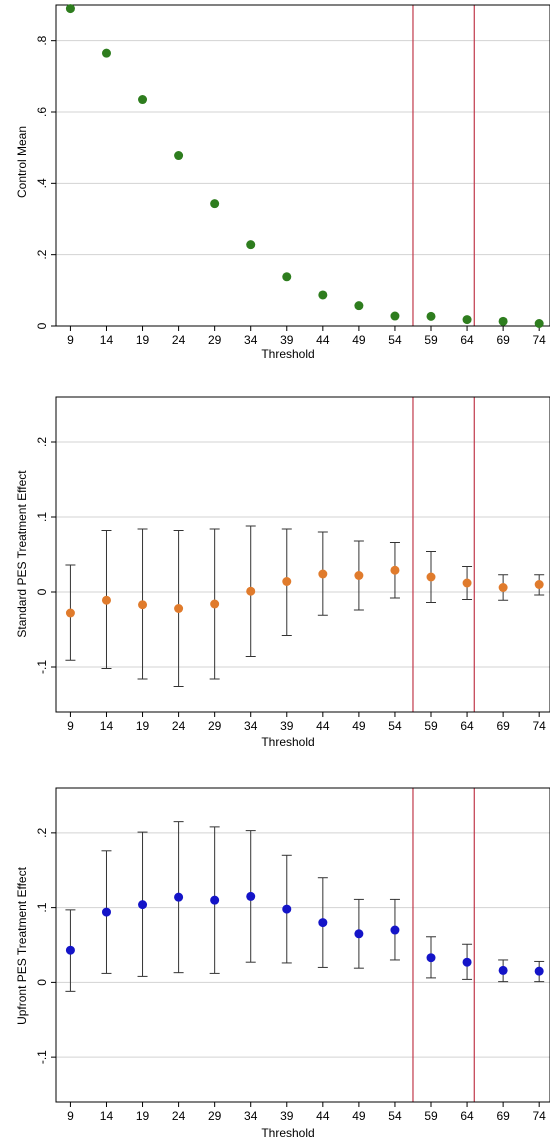 This screenshot has height=1142, width=550. I want to click on y-tick-label: .8, so click(42, 40).